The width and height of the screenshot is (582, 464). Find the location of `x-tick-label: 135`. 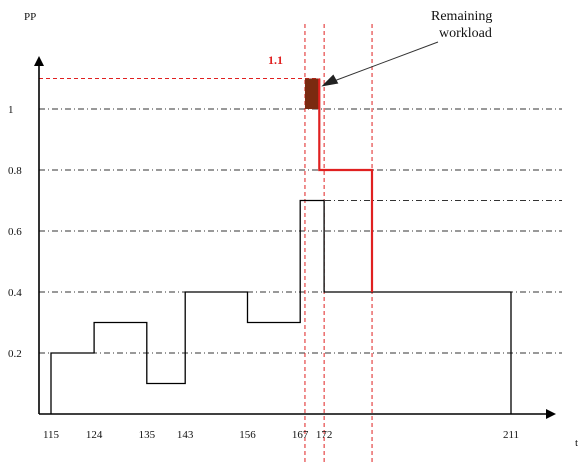

x-tick-label: 135 is located at coordinates (147, 435).